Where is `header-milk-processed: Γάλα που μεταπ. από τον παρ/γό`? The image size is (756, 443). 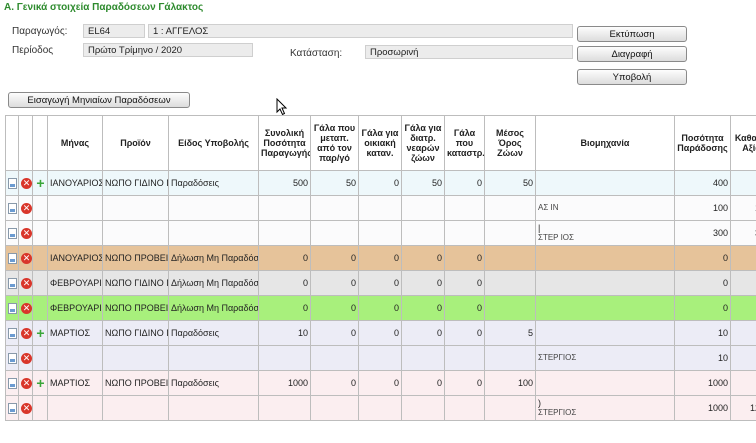
header-milk-processed: Γάλα που μεταπ. από τον παρ/γό is located at coordinates (334, 143).